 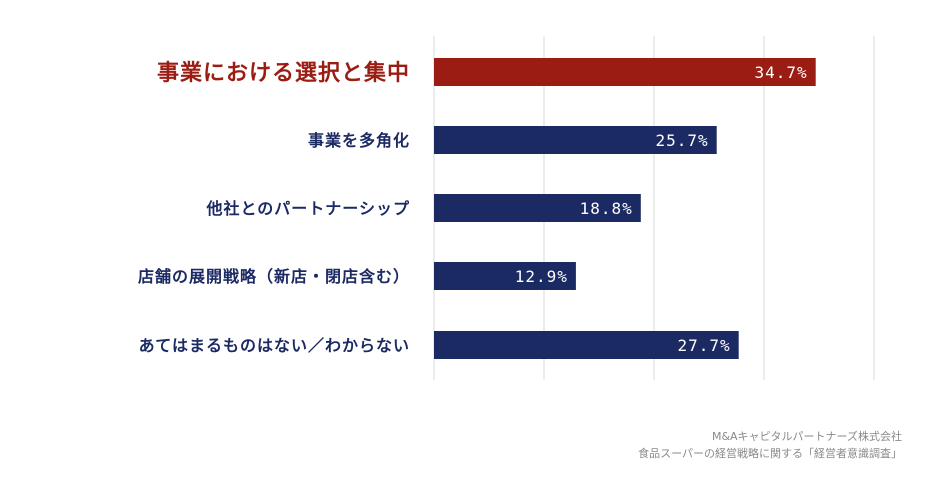 What do you see at coordinates (781, 72) in the screenshot?
I see `bar-value-label: 34.7%` at bounding box center [781, 72].